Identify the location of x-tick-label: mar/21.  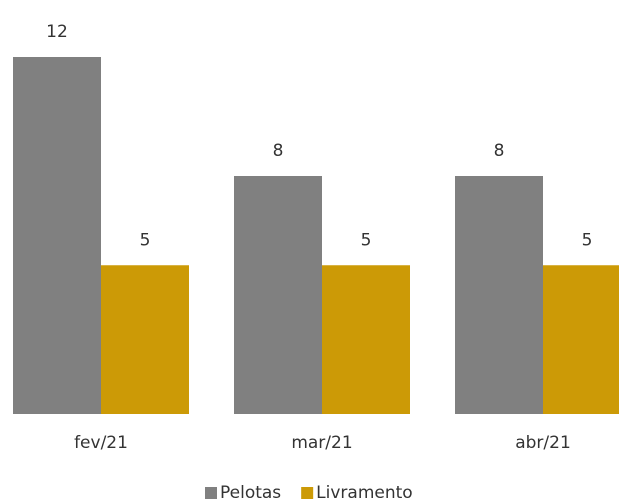
(321, 443).